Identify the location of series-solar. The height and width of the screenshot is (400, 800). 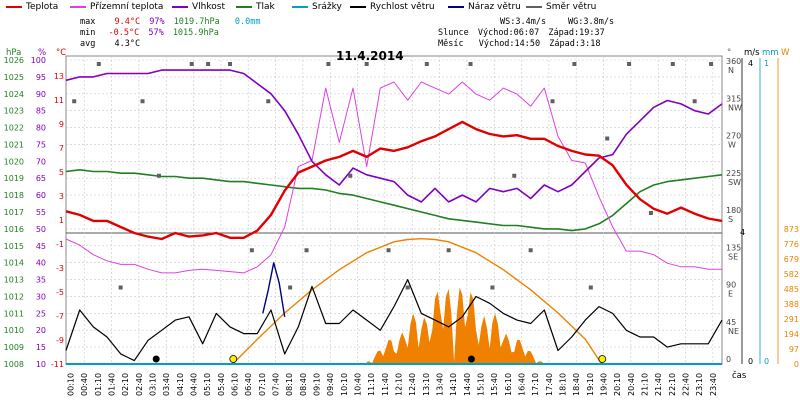
(417, 301).